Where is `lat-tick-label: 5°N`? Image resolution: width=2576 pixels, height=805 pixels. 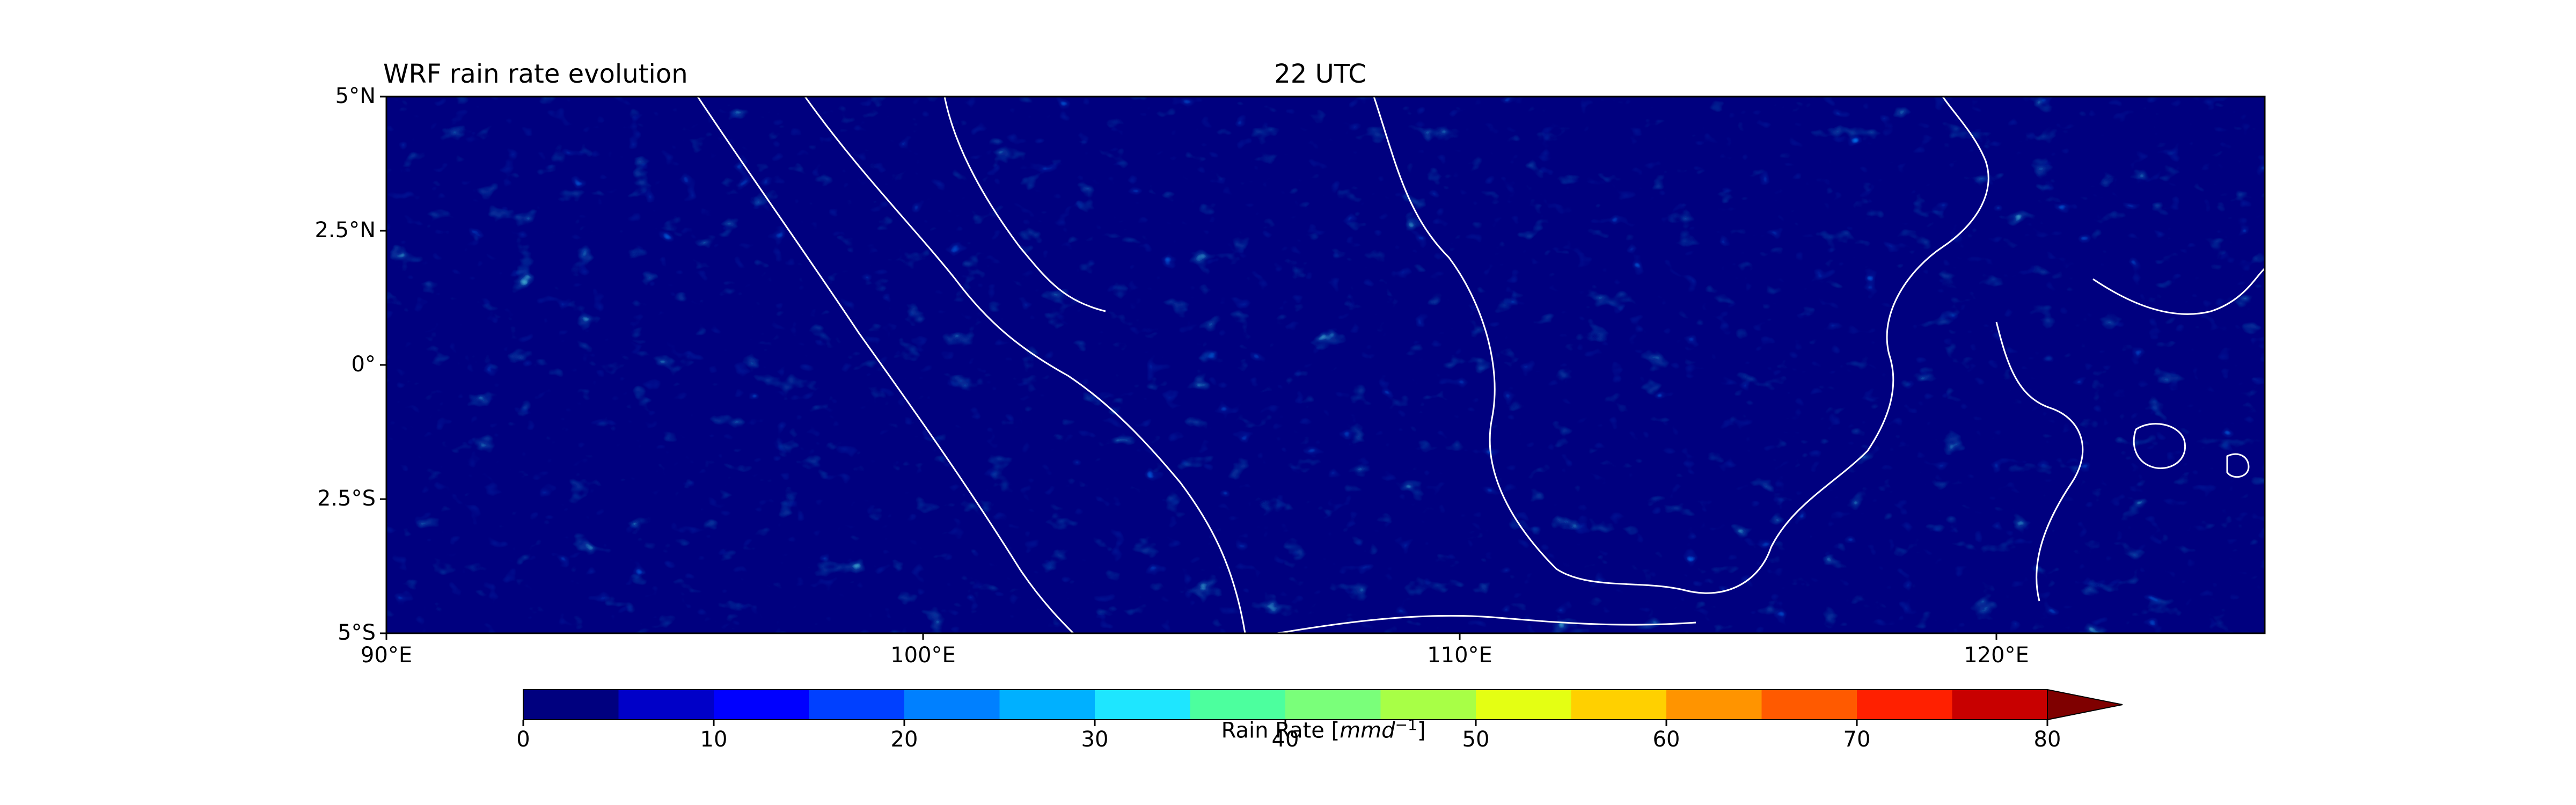
lat-tick-label: 5°N is located at coordinates (355, 96).